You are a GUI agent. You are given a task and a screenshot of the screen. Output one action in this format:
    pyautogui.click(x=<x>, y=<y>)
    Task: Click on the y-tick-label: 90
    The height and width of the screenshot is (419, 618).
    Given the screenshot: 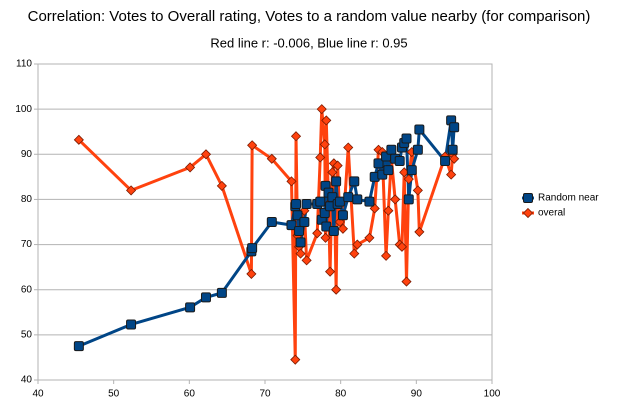 What is the action you would take?
    pyautogui.click(x=27, y=154)
    